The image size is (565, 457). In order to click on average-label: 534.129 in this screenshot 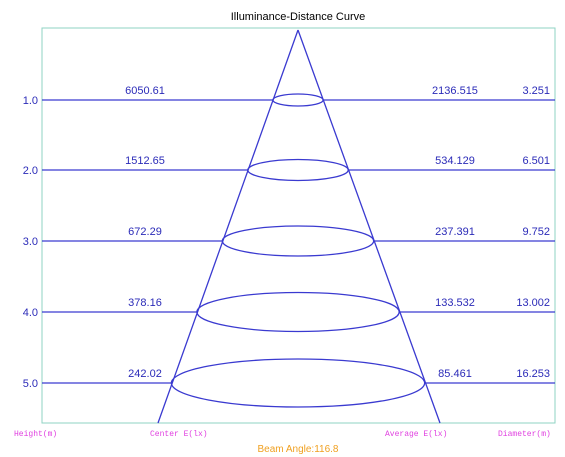, I will do `click(455, 161)`.